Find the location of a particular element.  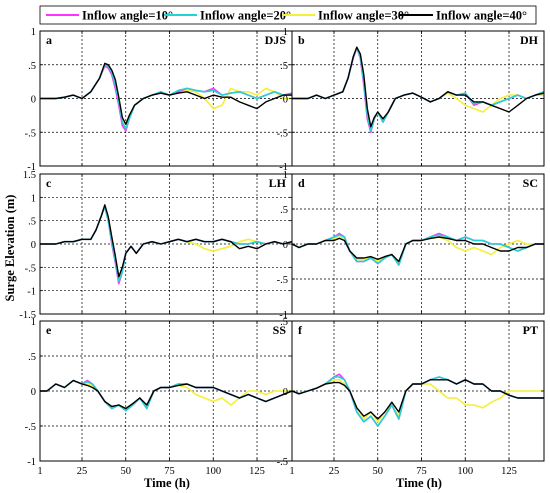

panel-station-label: DH is located at coordinates (529, 40).